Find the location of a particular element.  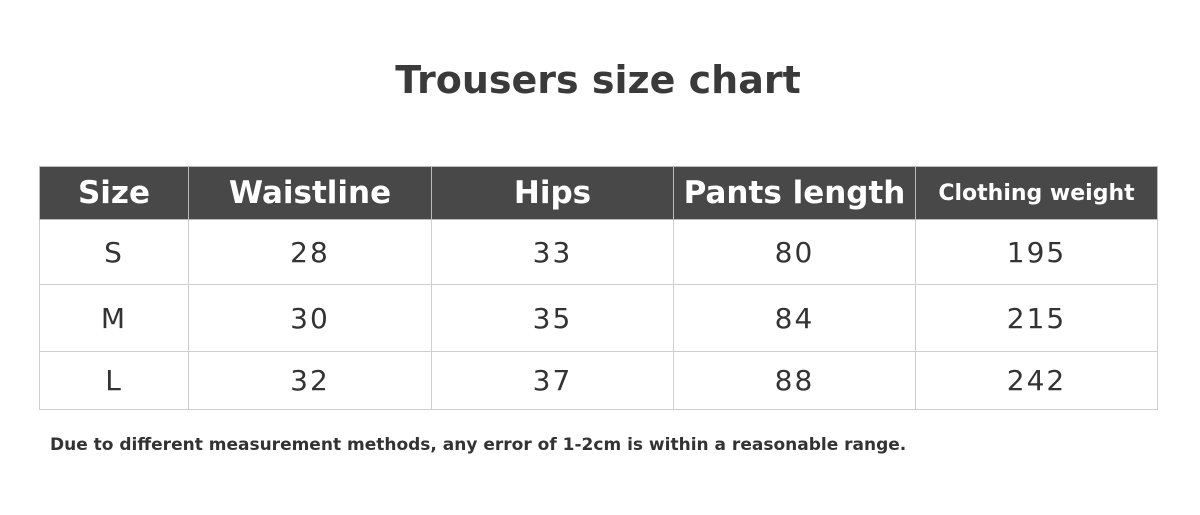

header-hips: Hips is located at coordinates (552, 193).